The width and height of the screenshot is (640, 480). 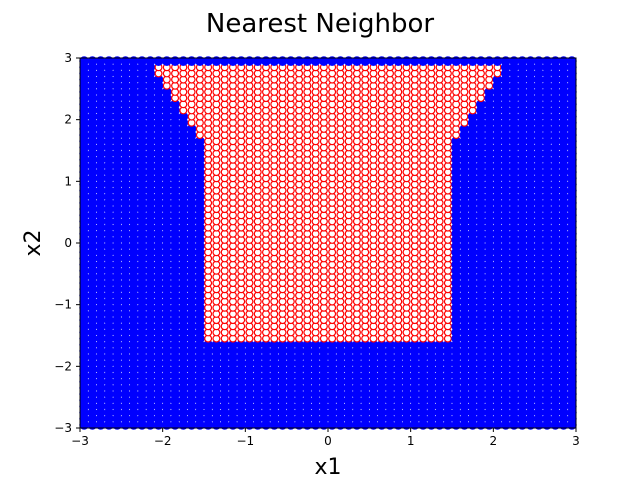 What do you see at coordinates (411, 441) in the screenshot?
I see `x-tick-label: 1` at bounding box center [411, 441].